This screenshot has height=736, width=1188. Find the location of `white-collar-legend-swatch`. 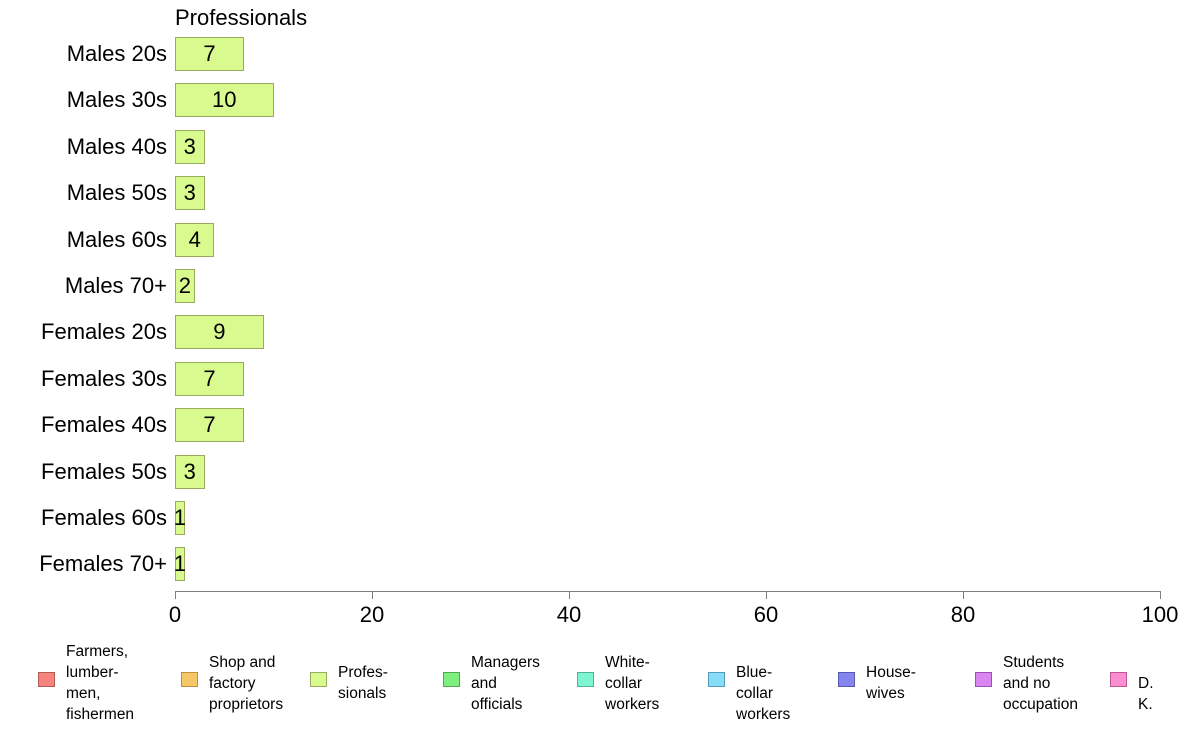

white-collar-legend-swatch is located at coordinates (585, 679).